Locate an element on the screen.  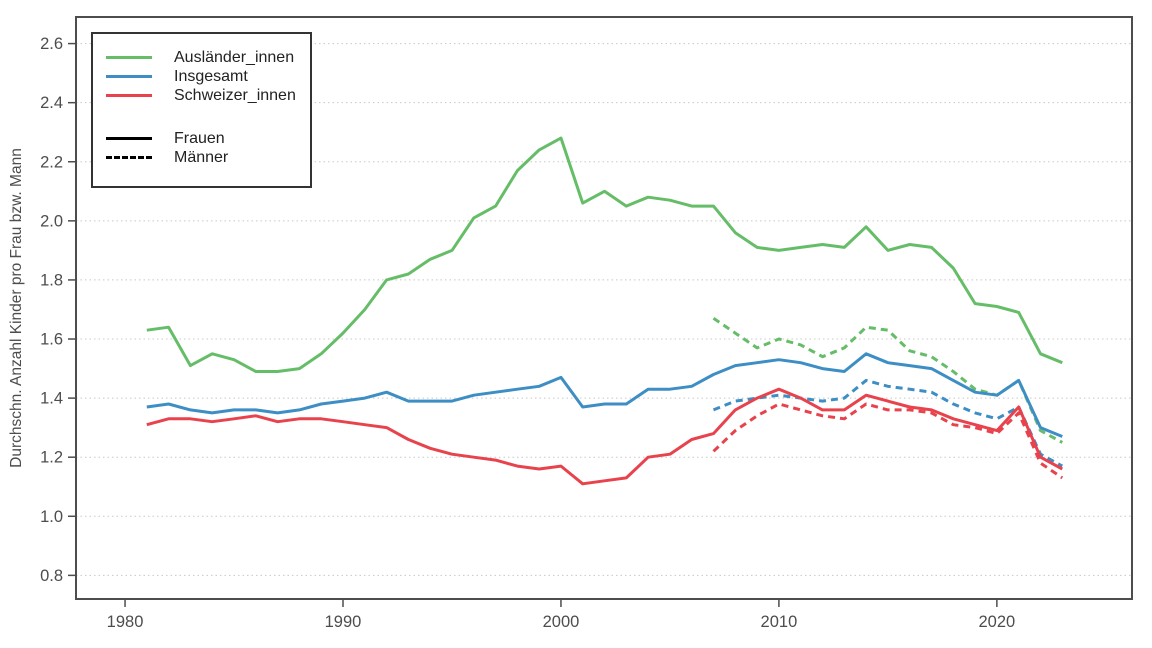
series-line-schweizer-innen-maenner is located at coordinates (888, 441).